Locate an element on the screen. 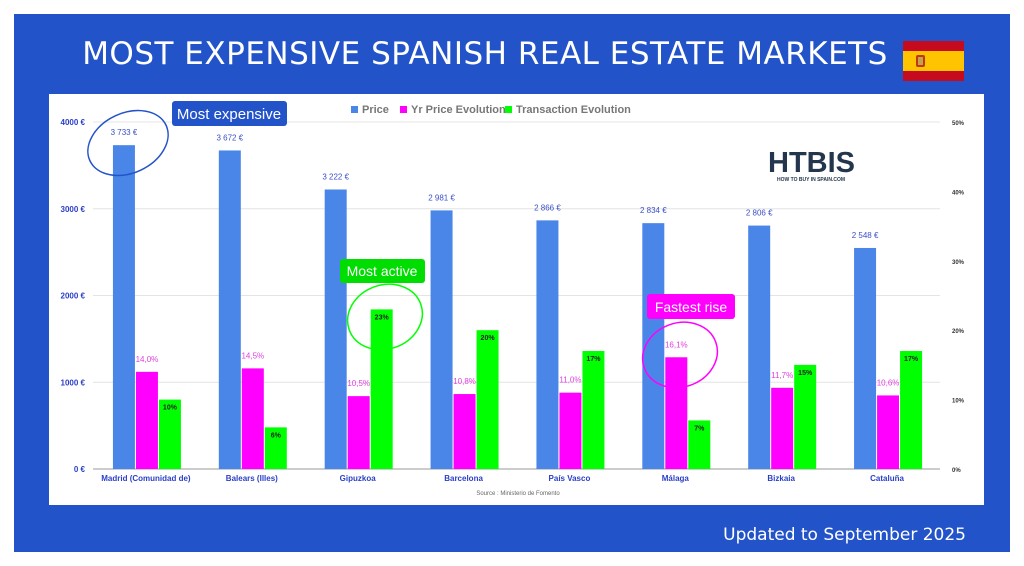  annotation-fastest-rise: Fastest rise is located at coordinates (688, 341).